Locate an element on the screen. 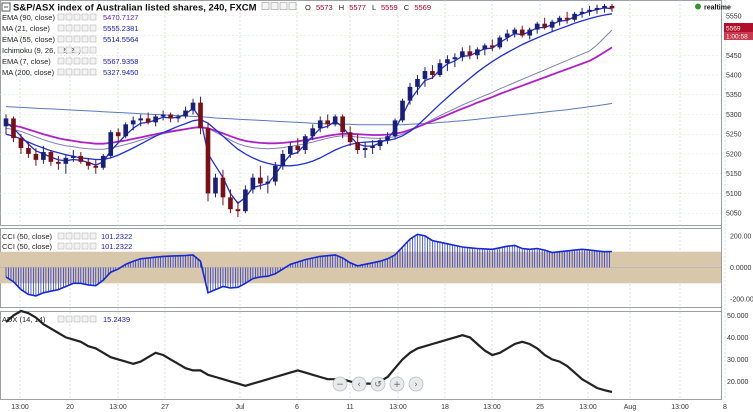  close-label: C is located at coordinates (407, 7).